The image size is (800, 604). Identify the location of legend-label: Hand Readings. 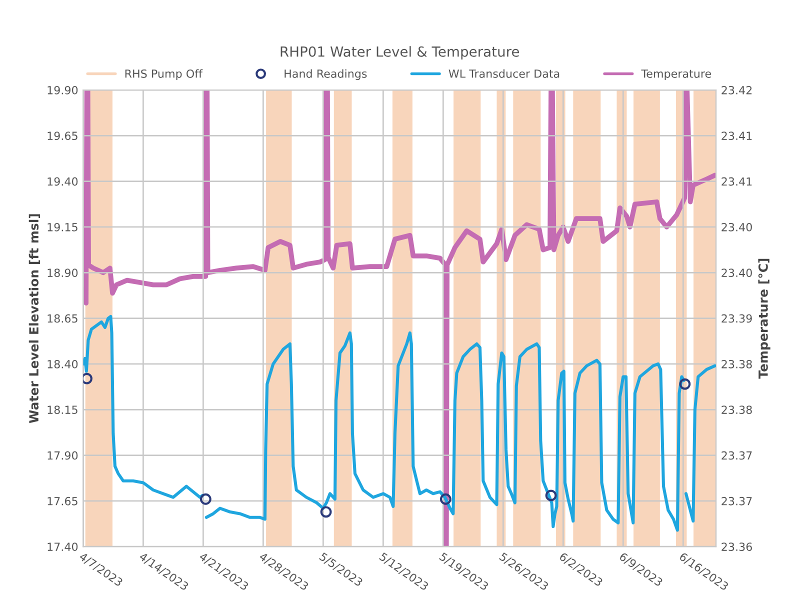
(325, 74).